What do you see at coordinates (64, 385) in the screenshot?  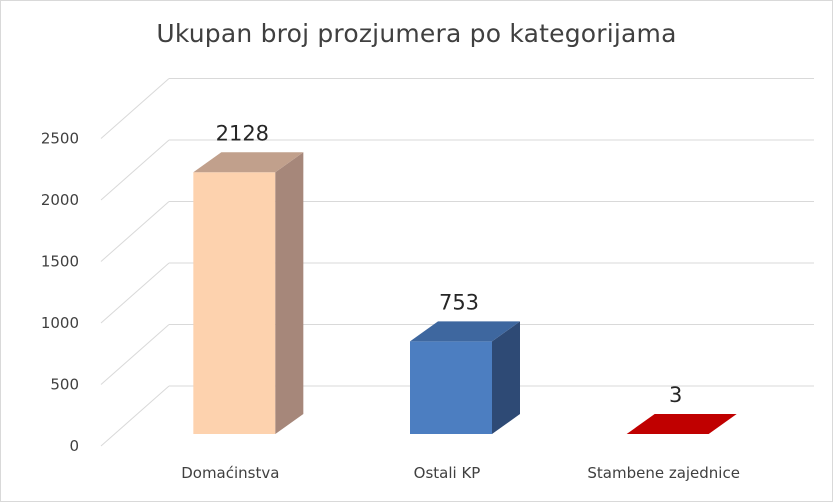 I see `y-tick-label: 500` at bounding box center [64, 385].